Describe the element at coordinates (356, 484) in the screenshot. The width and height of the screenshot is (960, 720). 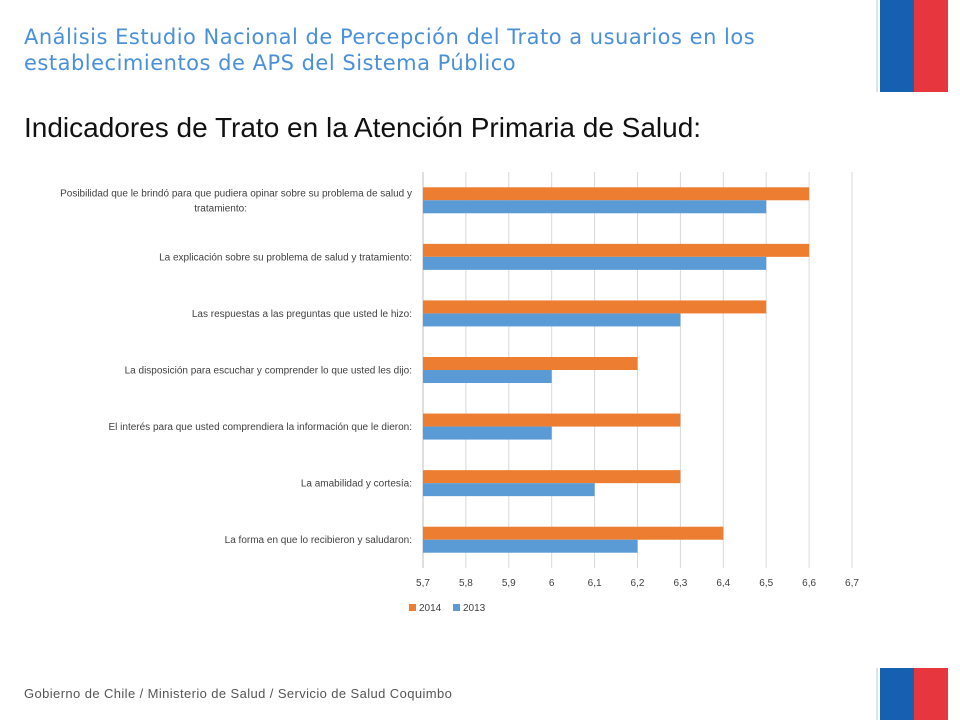
I see `category-label: La amabilidad y cortesía:` at that location.